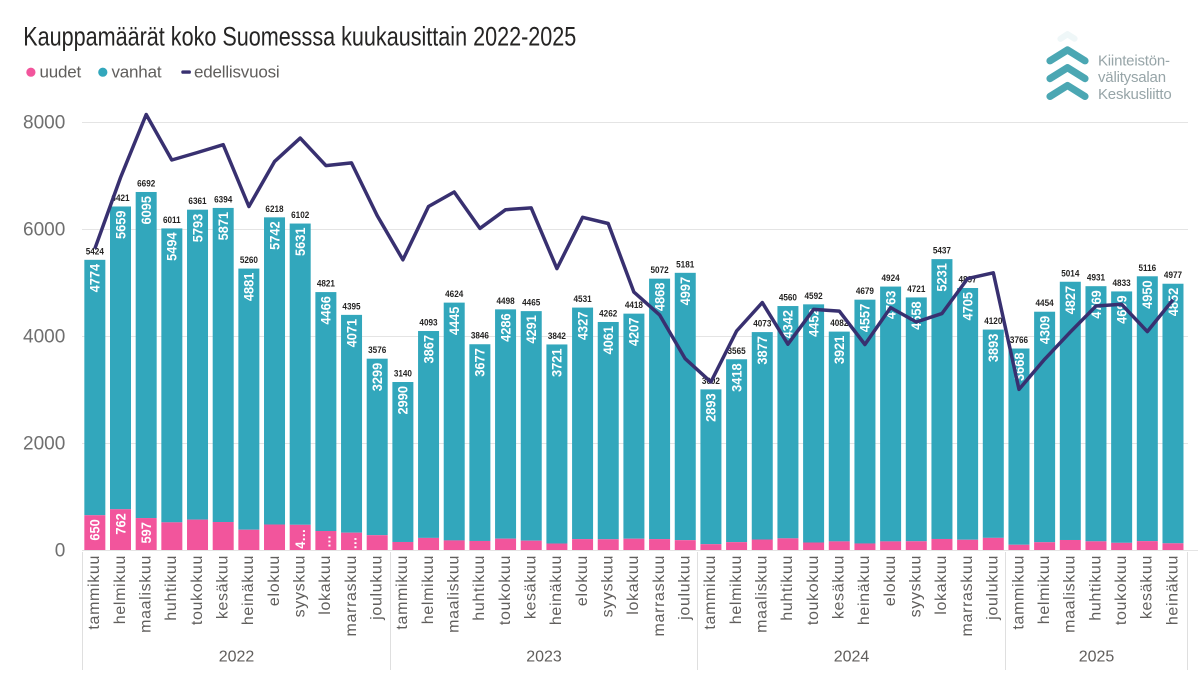 The height and width of the screenshot is (690, 1200). Describe the element at coordinates (146, 183) in the screenshot. I see `svg-text: 6692` at that location.